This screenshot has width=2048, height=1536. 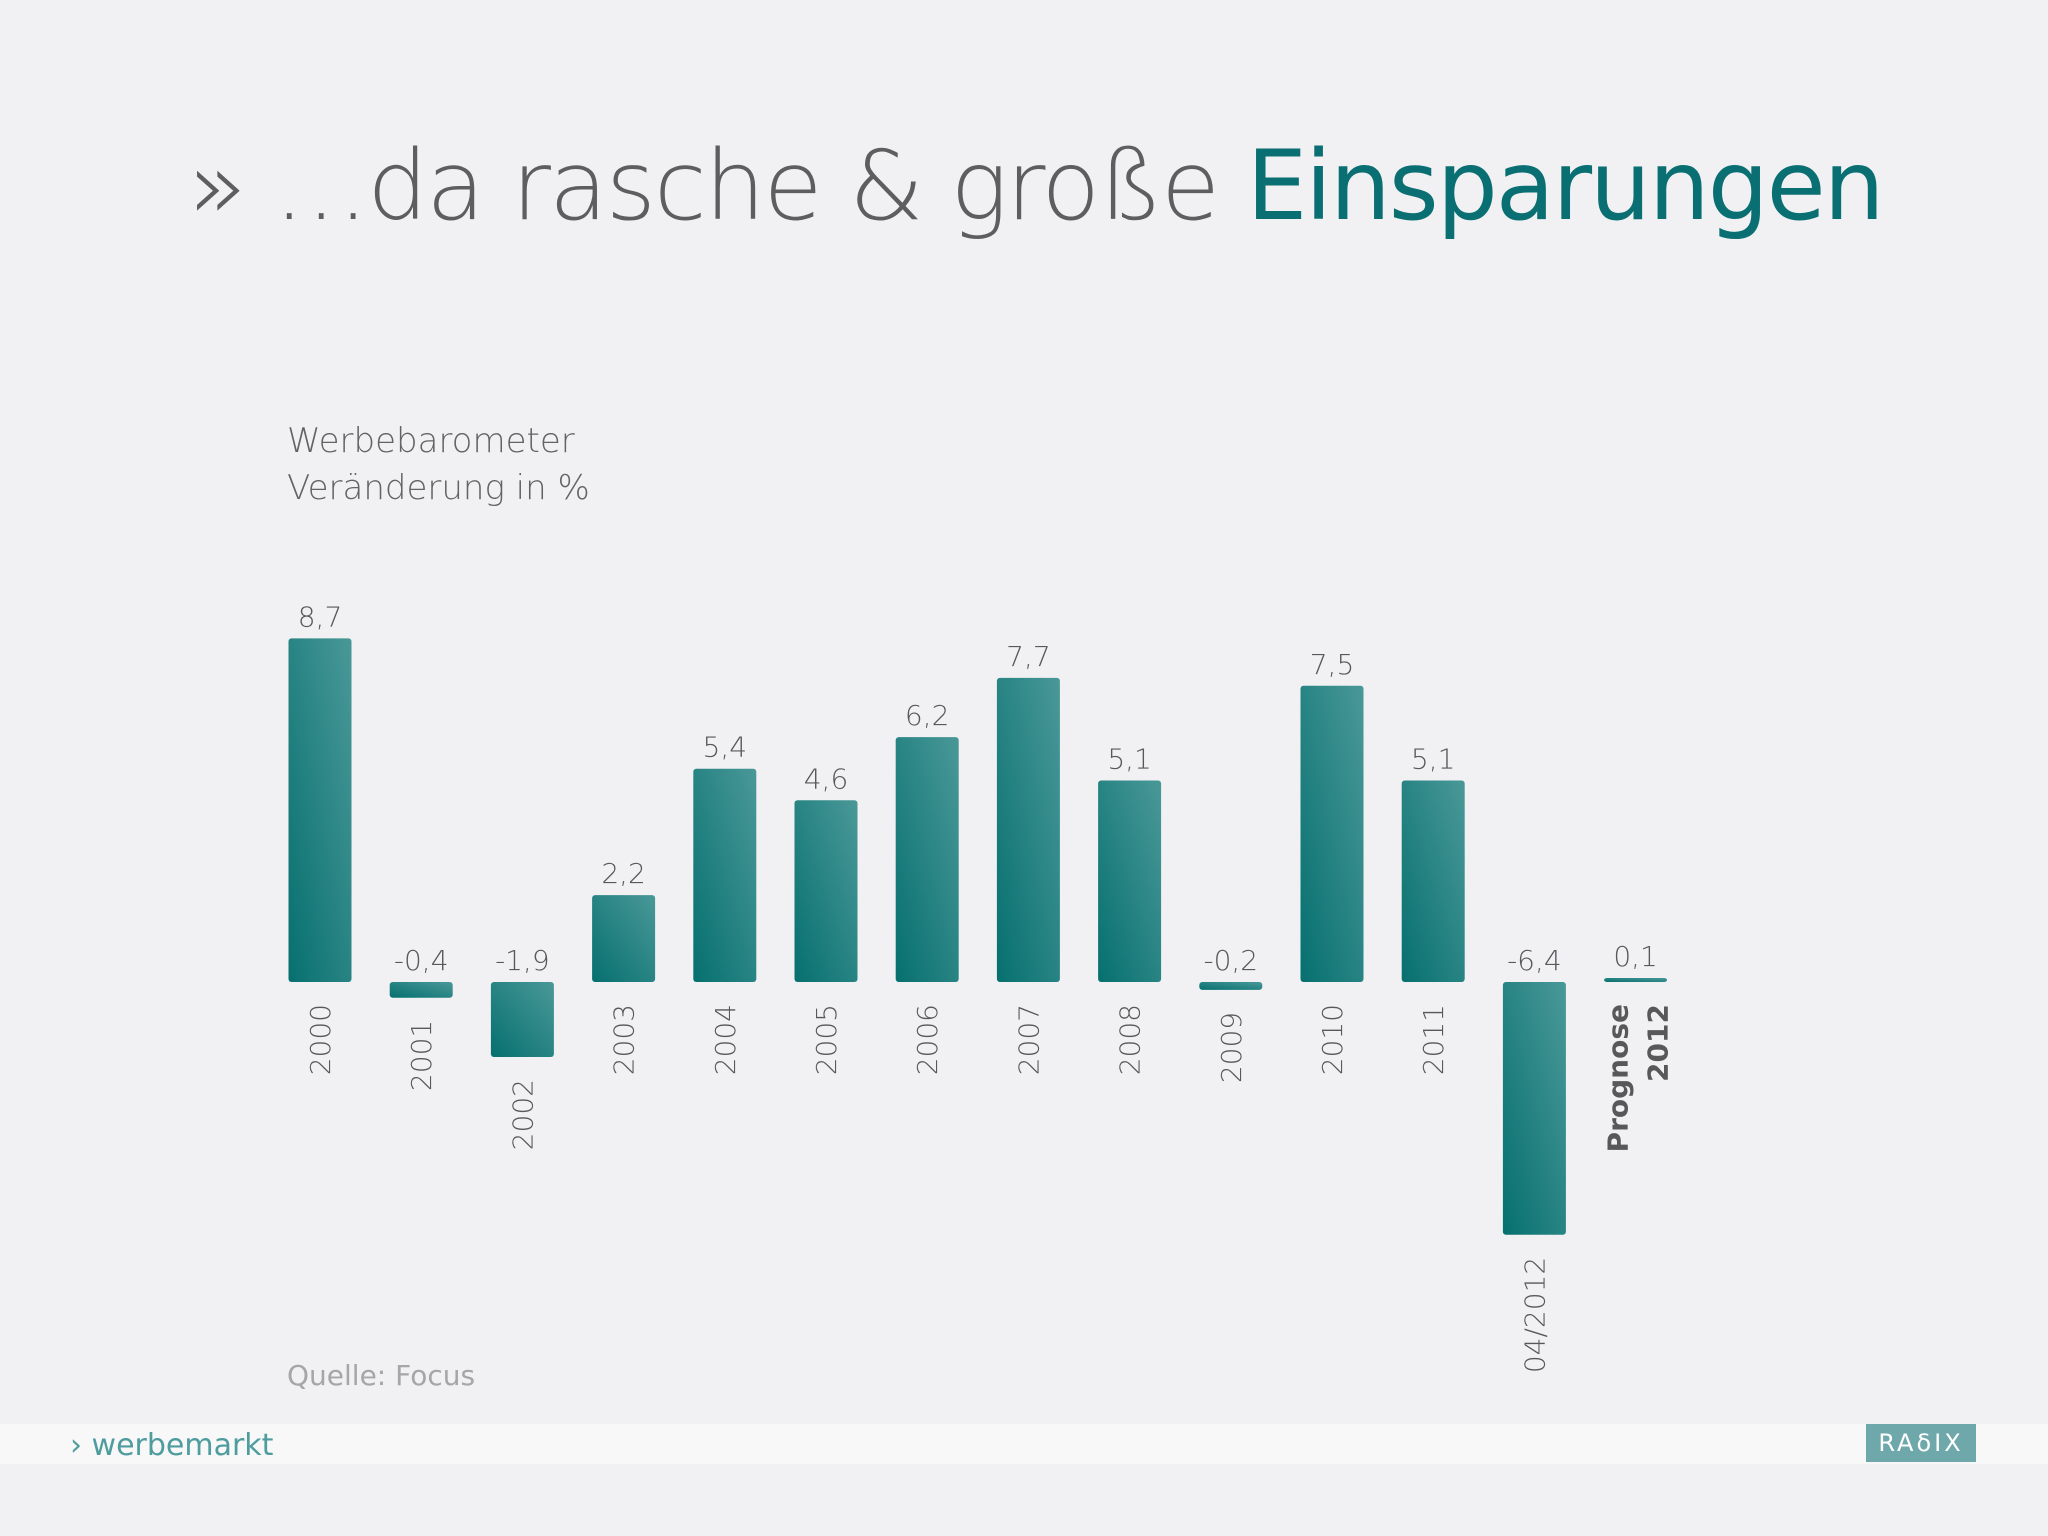 I want to click on bar-2001, so click(x=421, y=990).